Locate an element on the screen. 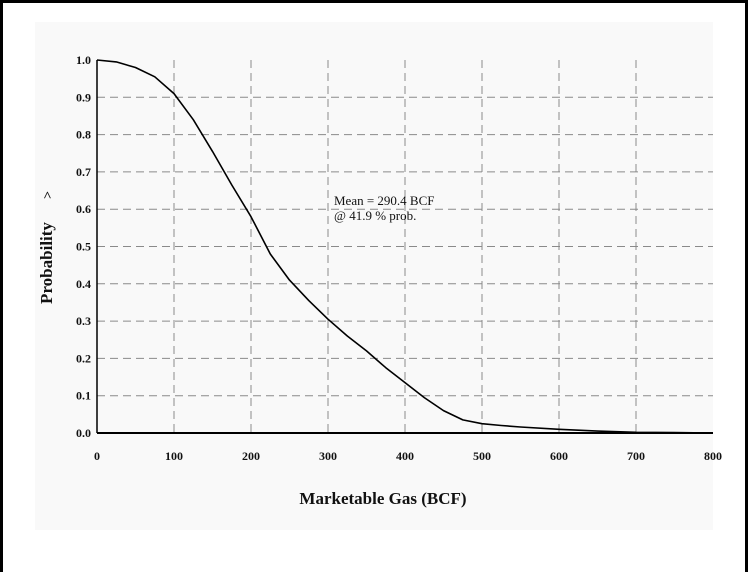 Image resolution: width=748 pixels, height=572 pixels. mean-annotation-line2: @ 41.9 % prob. is located at coordinates (375, 215).